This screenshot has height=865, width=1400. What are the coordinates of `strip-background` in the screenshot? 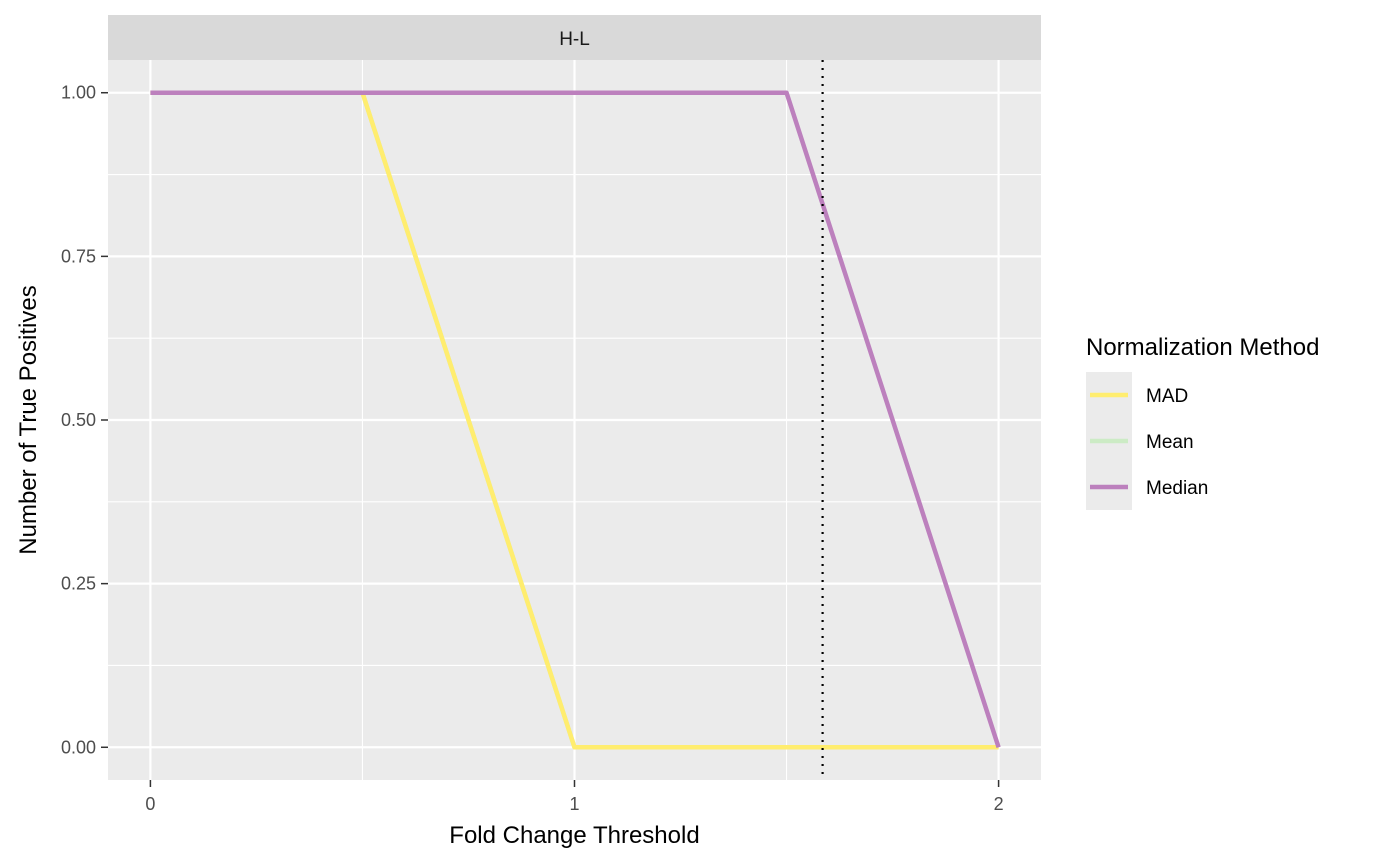 It's located at (574, 37).